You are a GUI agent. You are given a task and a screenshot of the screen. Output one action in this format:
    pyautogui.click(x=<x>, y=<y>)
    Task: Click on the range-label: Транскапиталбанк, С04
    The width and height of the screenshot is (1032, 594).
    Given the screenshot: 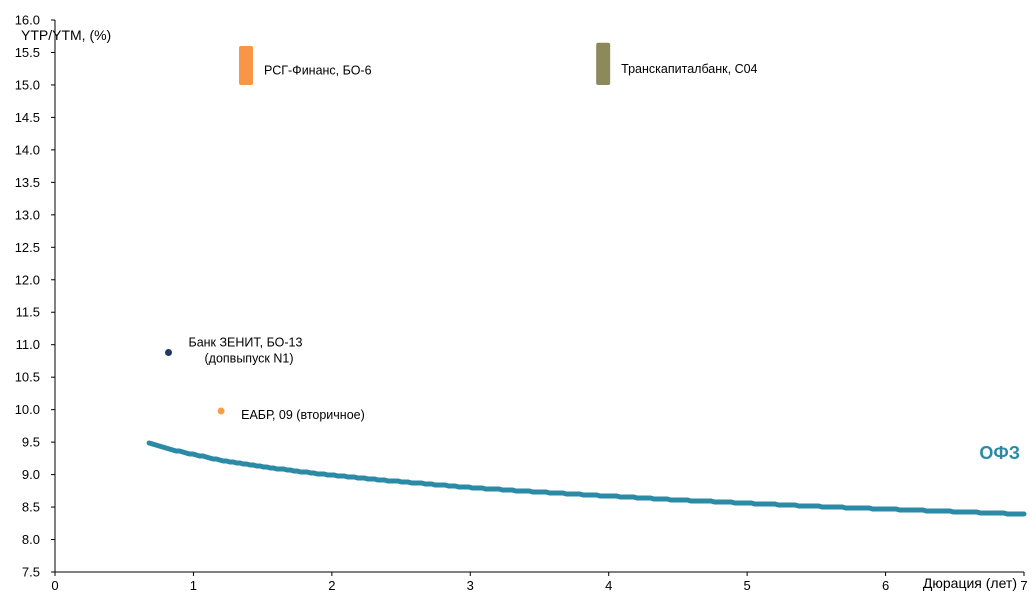 What is the action you would take?
    pyautogui.click(x=689, y=69)
    